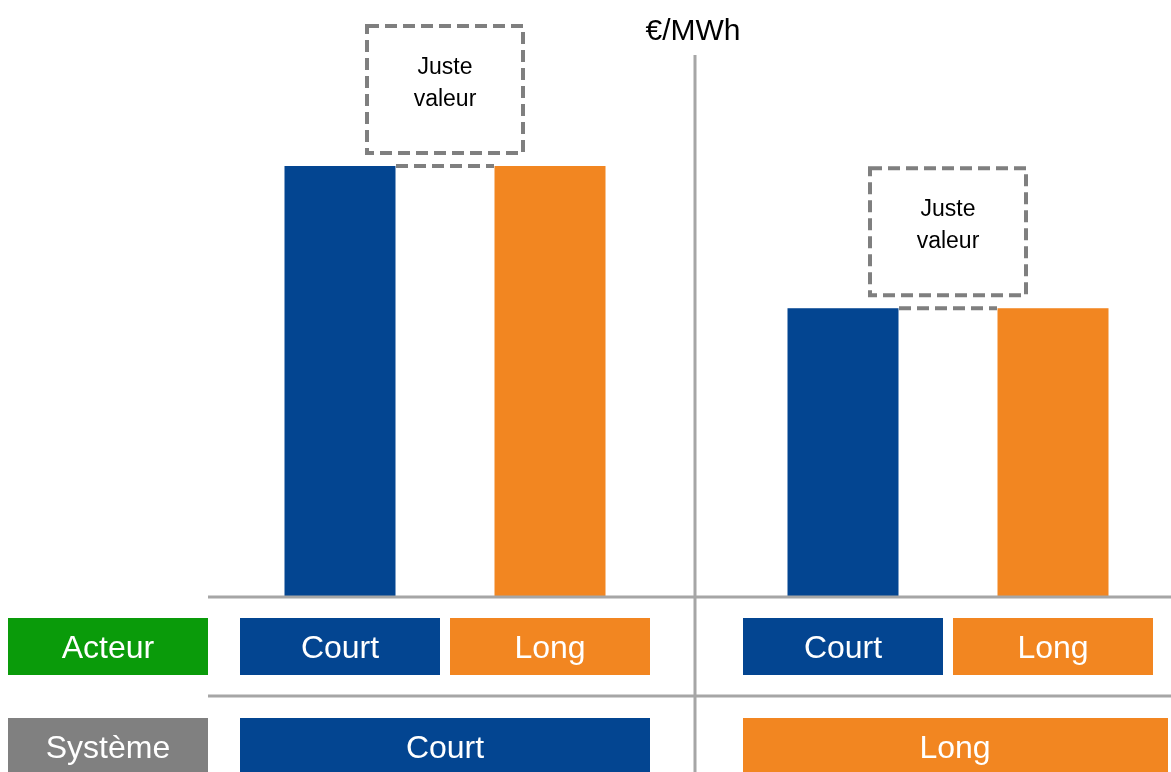 The width and height of the screenshot is (1171, 772). I want to click on text: Court, so click(445, 747).